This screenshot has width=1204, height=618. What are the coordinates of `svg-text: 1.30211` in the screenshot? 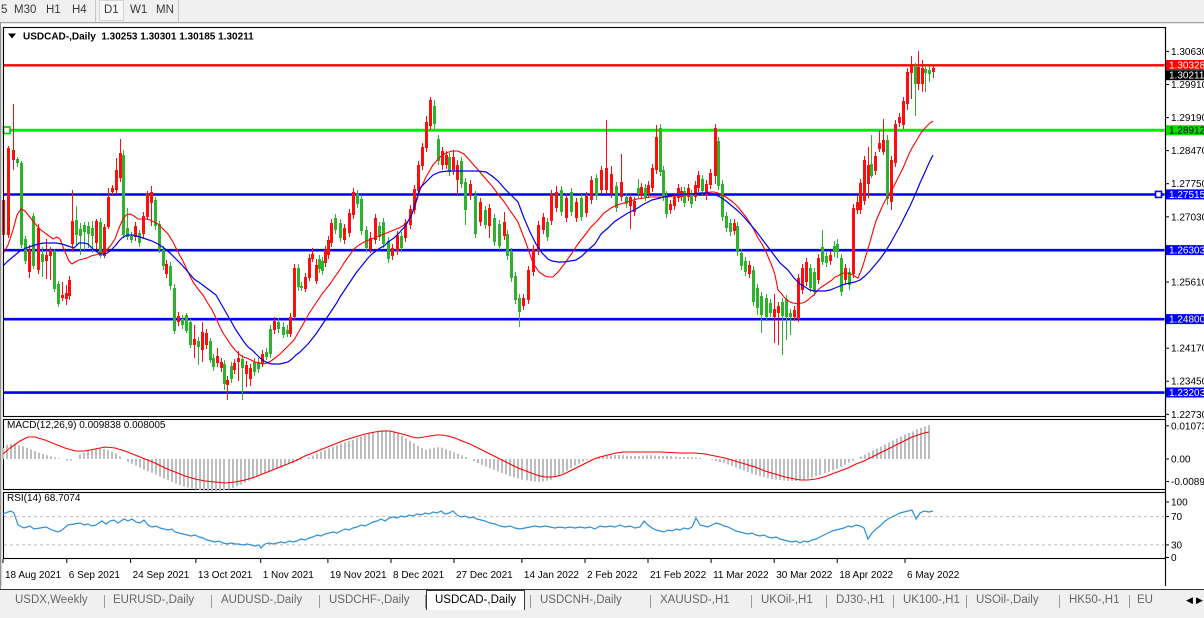 It's located at (1186, 76).